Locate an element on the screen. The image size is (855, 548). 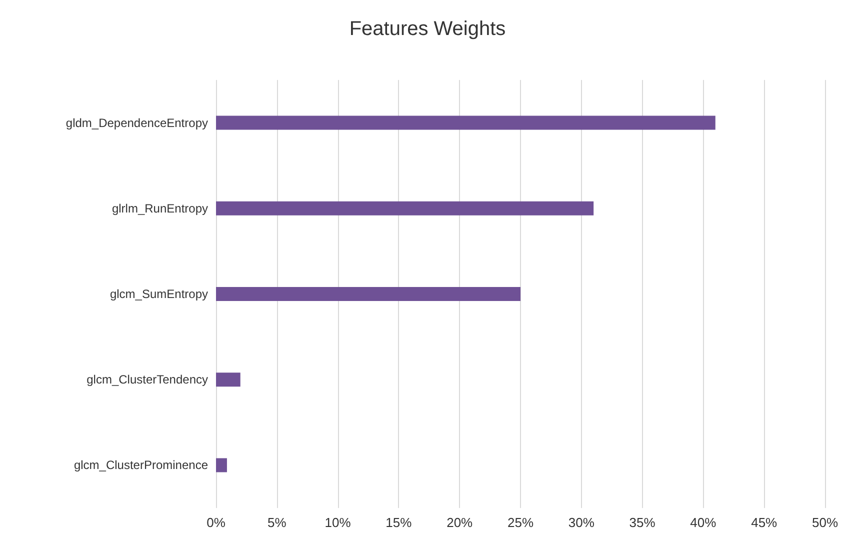
y-tick-label: gldm_DependenceEntropy is located at coordinates (137, 123).